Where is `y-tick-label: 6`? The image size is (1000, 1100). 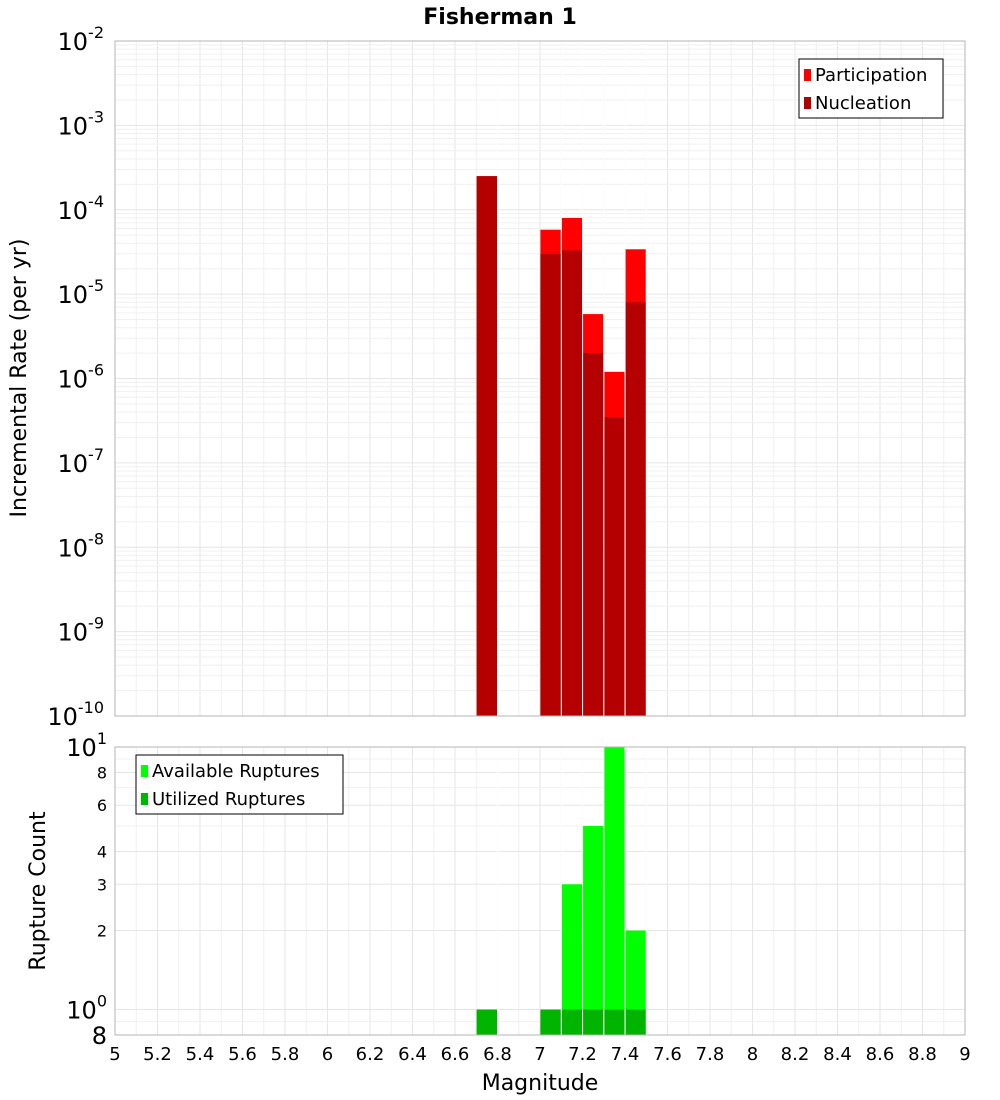 y-tick-label: 6 is located at coordinates (102, 805).